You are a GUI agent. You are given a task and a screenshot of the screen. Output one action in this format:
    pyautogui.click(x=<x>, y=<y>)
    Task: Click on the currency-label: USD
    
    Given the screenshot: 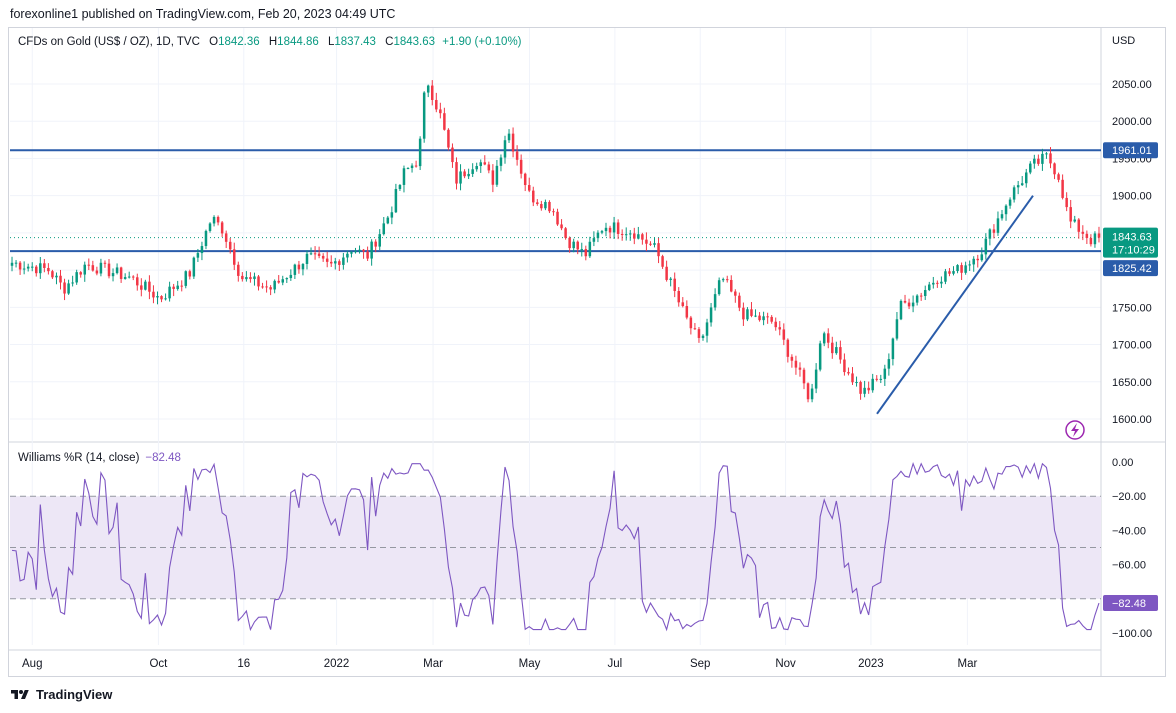 What is the action you would take?
    pyautogui.click(x=1124, y=41)
    